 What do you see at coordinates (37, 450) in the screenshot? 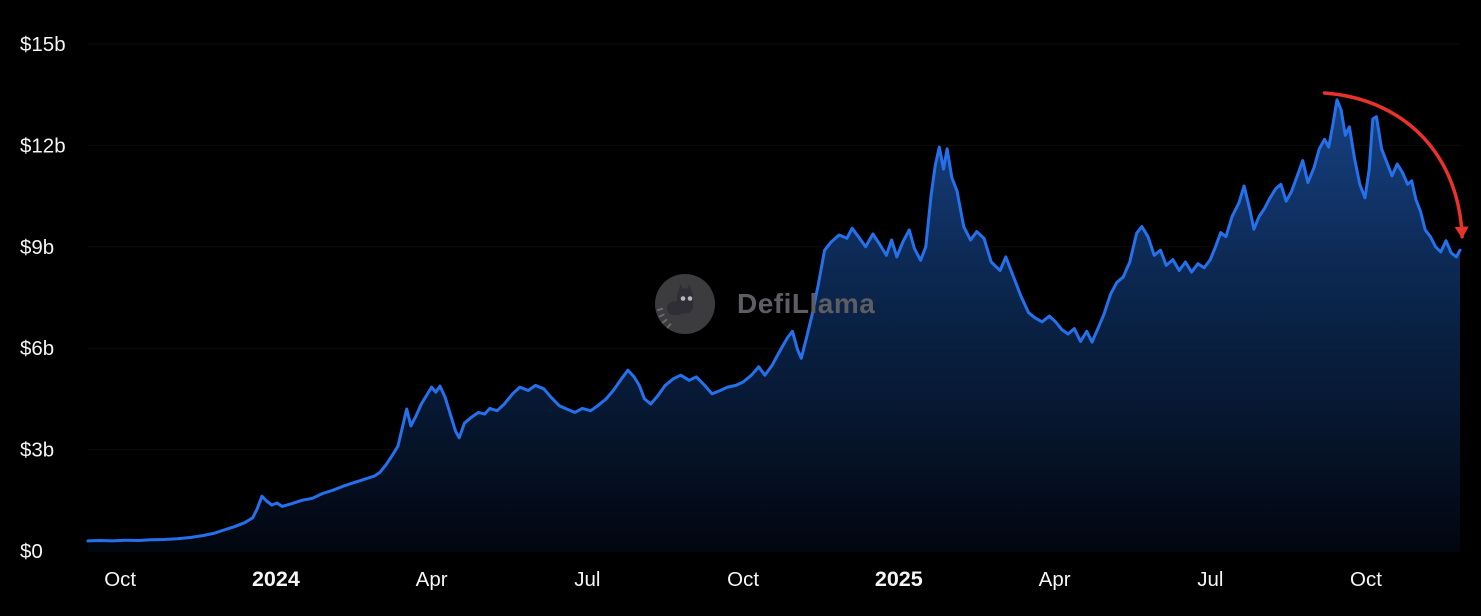
I see `y-axis-label: $3b` at bounding box center [37, 450].